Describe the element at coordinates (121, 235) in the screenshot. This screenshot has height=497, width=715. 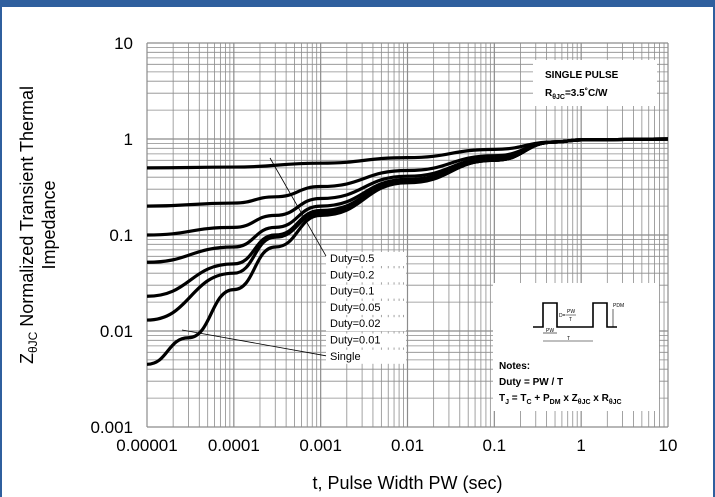
I see `y-tick-label: 0.1` at that location.